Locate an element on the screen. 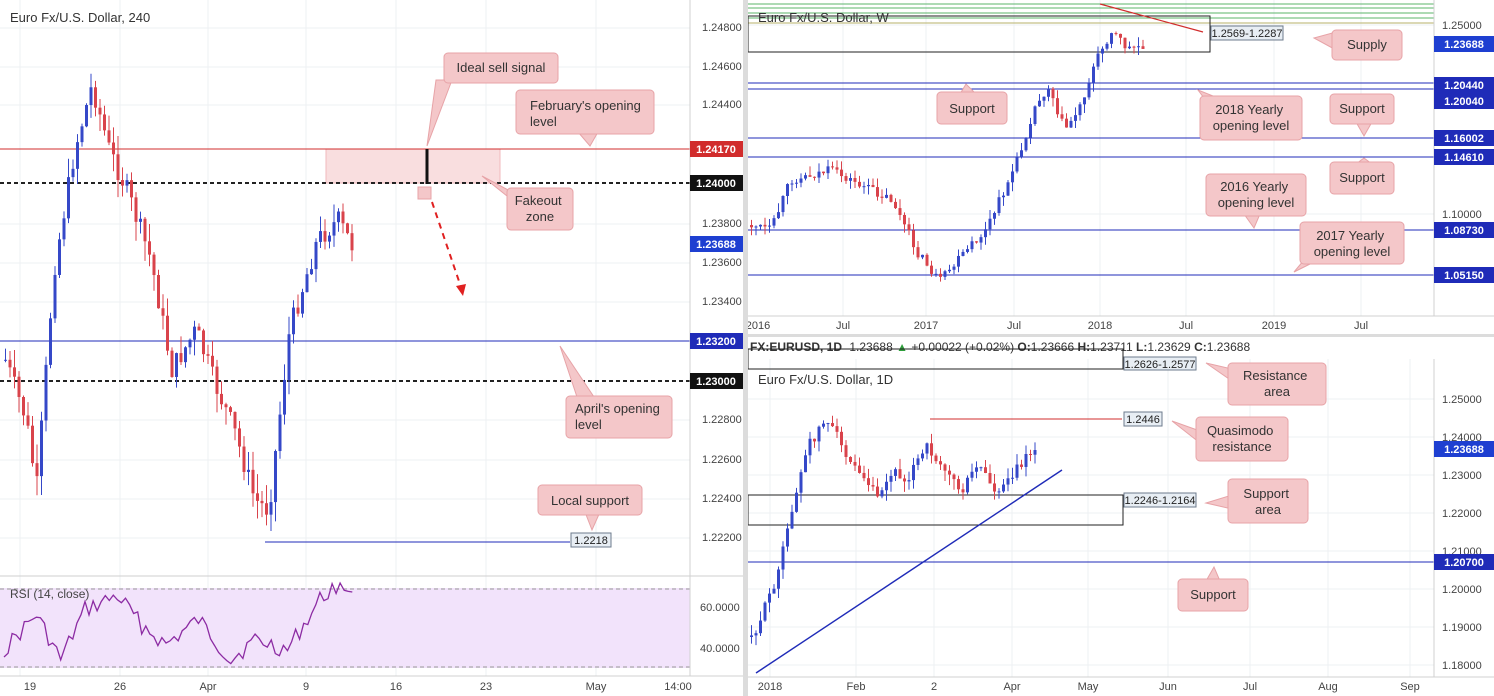 The image size is (1494, 696). callout-daily-support-text: Support is located at coordinates (1213, 594).